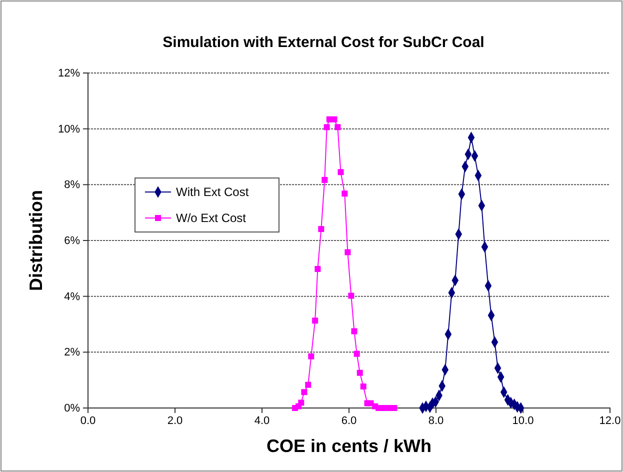 The height and width of the screenshot is (472, 623). Describe the element at coordinates (69, 129) in the screenshot. I see `y-tick-label: 10%` at that location.